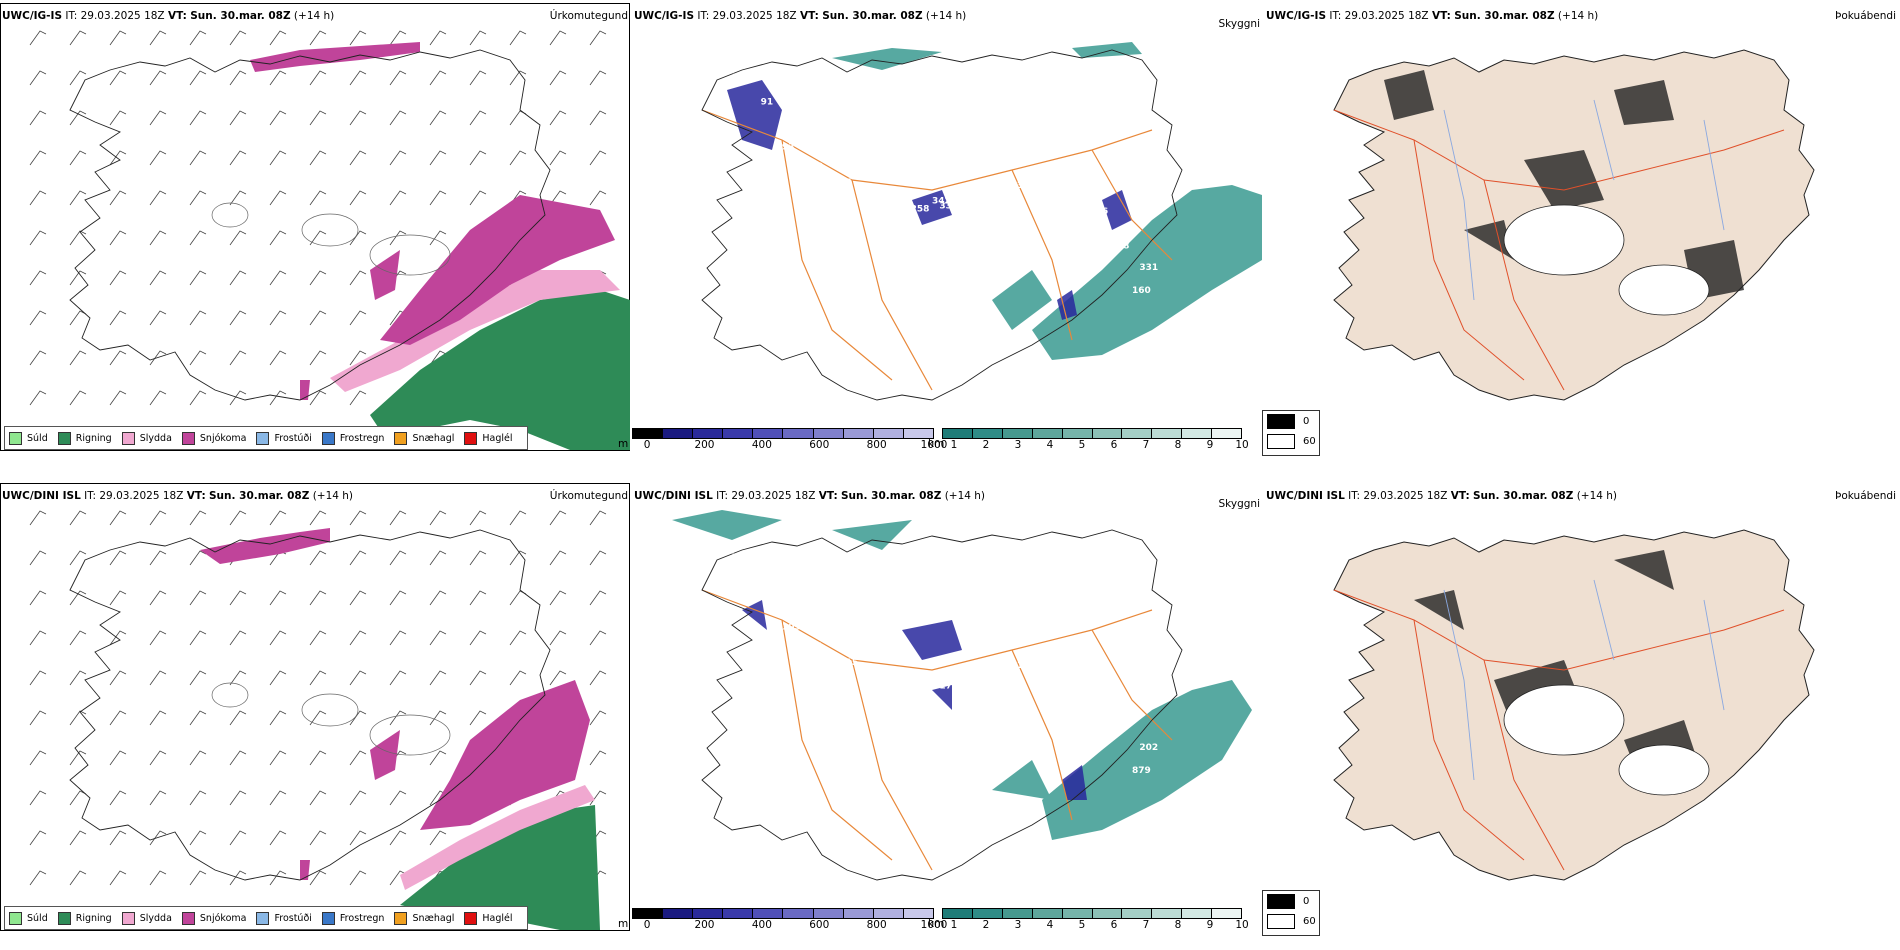 This screenshot has width=1900, height=950. What do you see at coordinates (433, 438) in the screenshot?
I see `legend-label: Snæhagl` at bounding box center [433, 438].